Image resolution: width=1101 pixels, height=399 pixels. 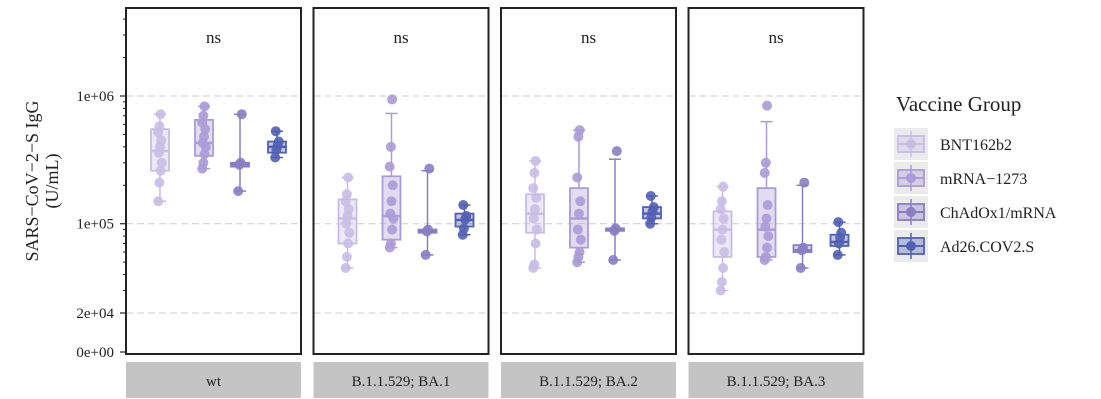 What do you see at coordinates (983, 179) in the screenshot?
I see `legend-label: mRNA−1273` at bounding box center [983, 179].